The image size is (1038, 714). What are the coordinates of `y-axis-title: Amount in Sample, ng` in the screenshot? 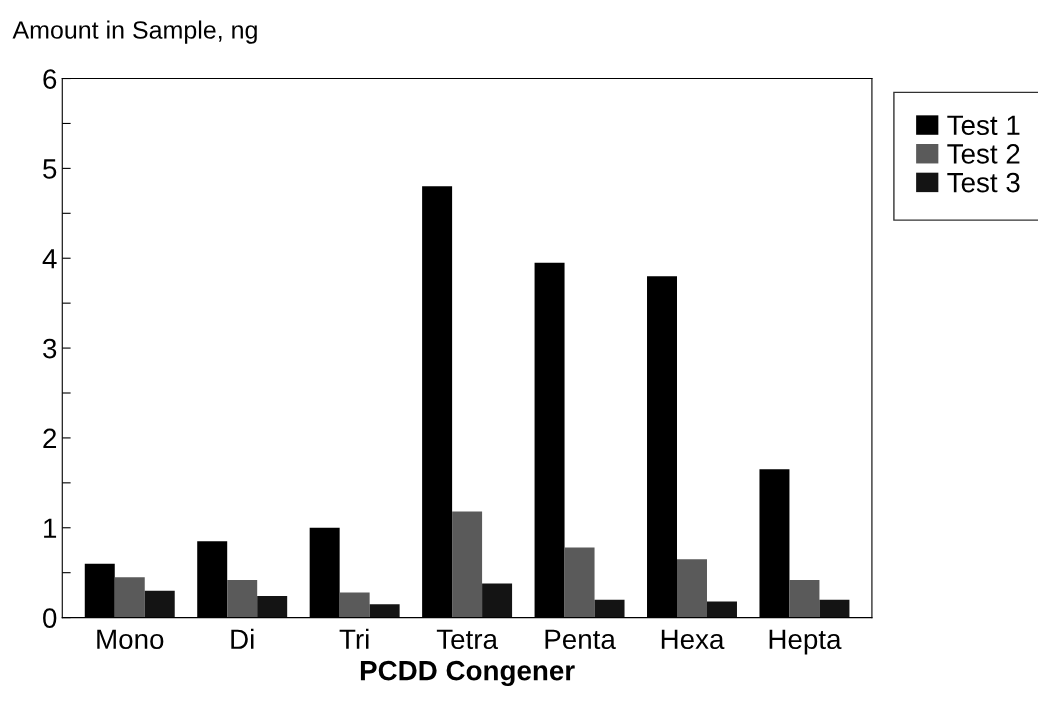 It's located at (134, 32).